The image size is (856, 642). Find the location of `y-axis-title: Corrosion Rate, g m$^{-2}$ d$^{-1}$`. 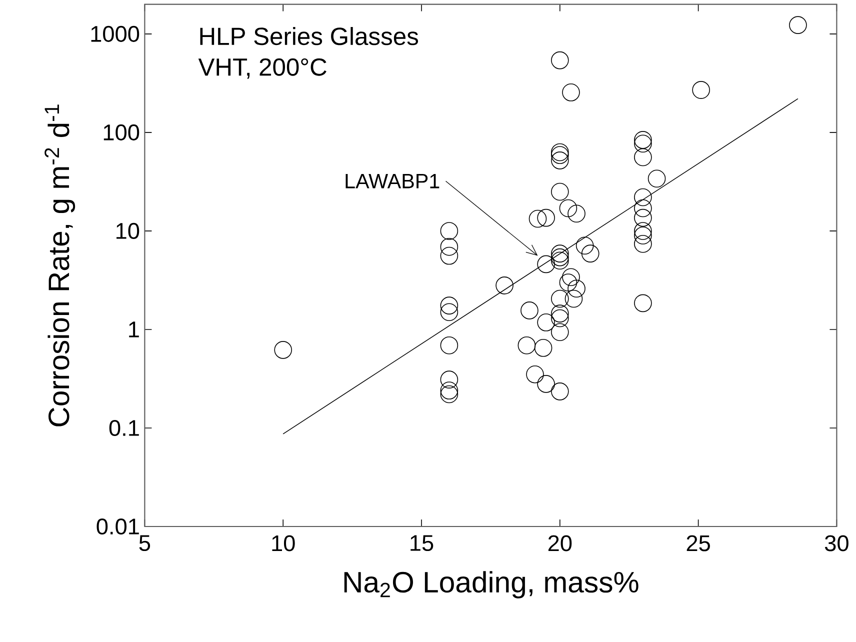

y-axis-title: Corrosion Rate, g m$^{-2}$ d$^{-1}$ is located at coordinates (60, 265).